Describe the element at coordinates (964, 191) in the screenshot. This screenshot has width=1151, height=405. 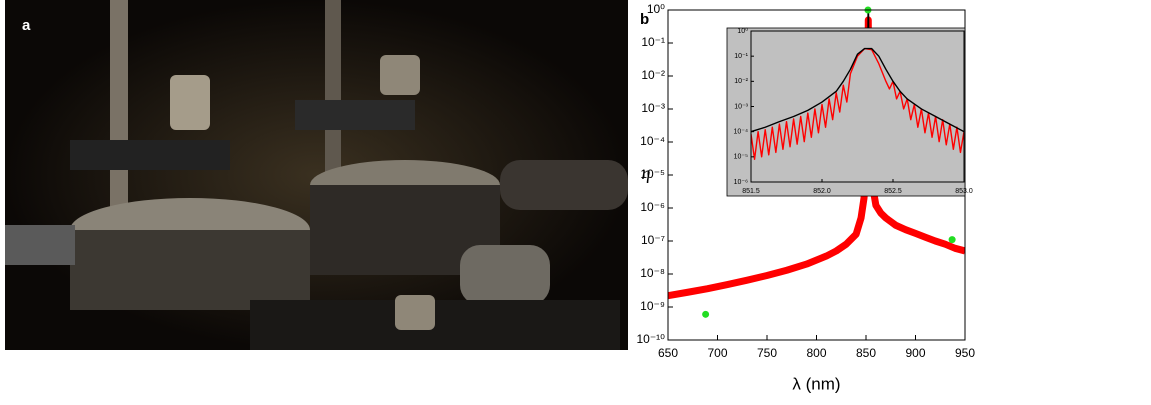
I see `x-tick-label: 853.0` at that location.